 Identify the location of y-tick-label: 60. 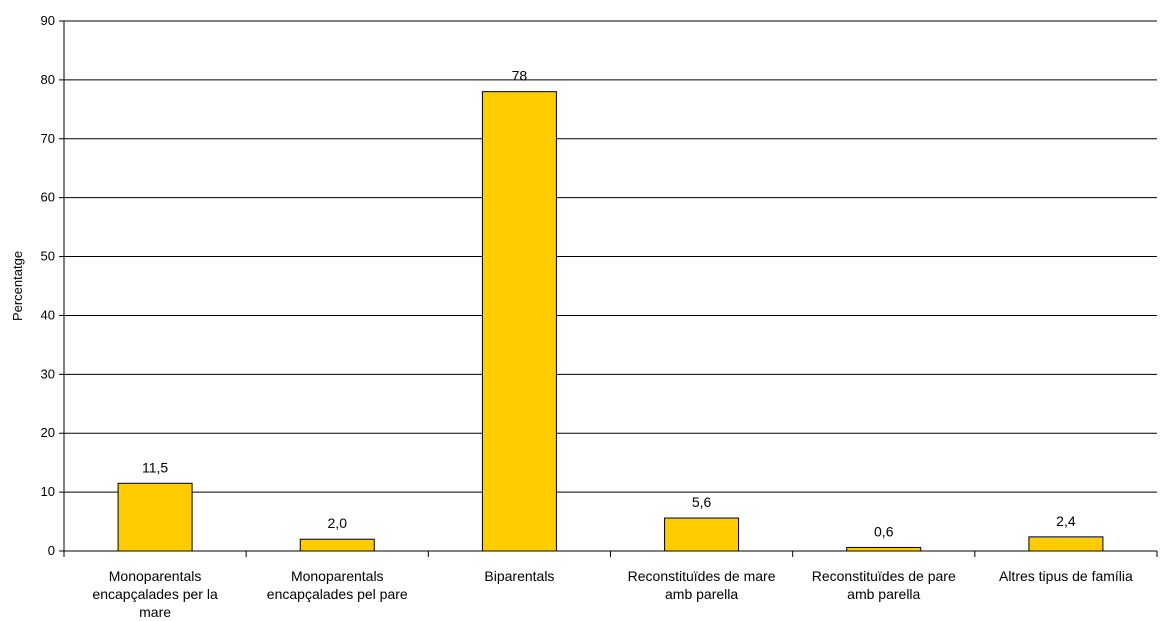
(48, 197).